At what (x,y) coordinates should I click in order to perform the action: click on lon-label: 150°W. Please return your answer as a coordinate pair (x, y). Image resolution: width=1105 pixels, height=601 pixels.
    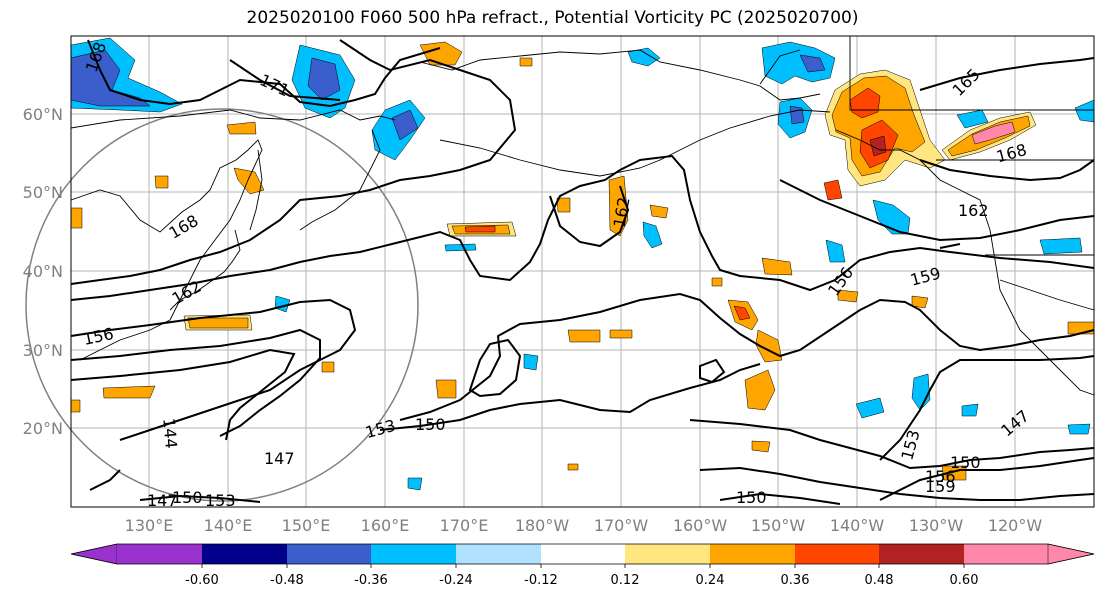
    Looking at the image, I should click on (778, 525).